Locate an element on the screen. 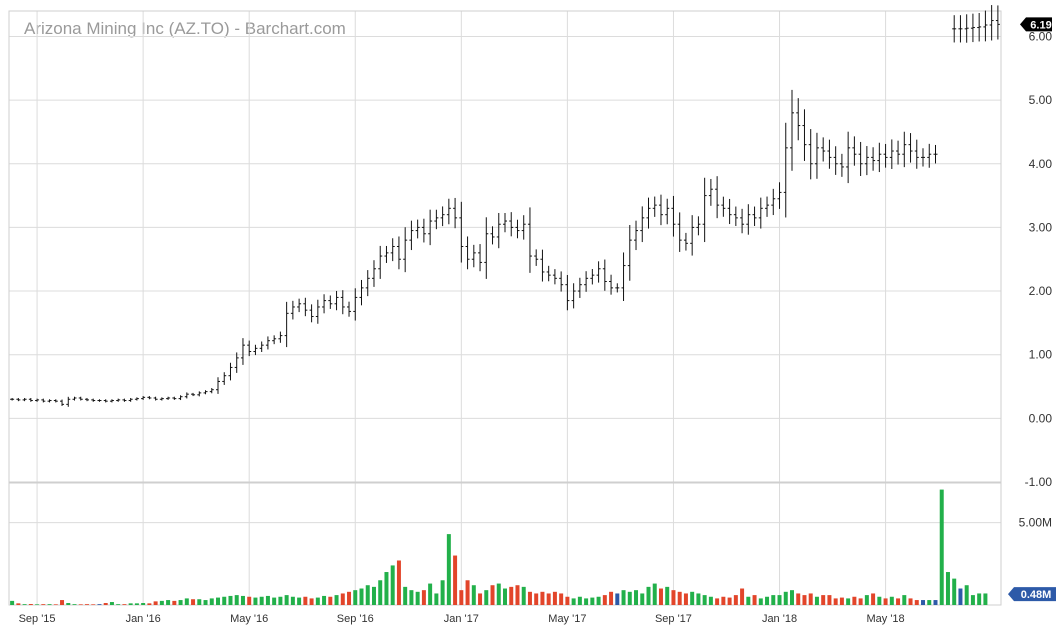 The image size is (1058, 631). volume-tick-label: 5.00M is located at coordinates (1035, 523).